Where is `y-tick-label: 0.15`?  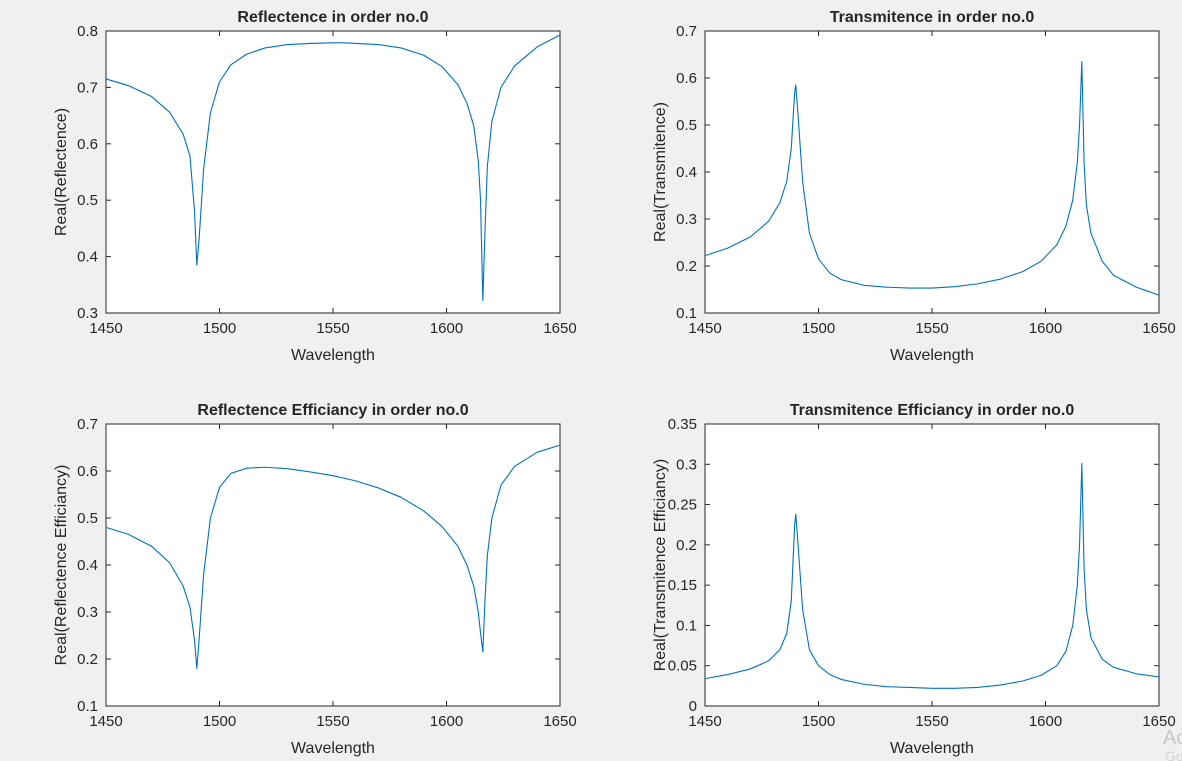 y-tick-label: 0.15 is located at coordinates (682, 585).